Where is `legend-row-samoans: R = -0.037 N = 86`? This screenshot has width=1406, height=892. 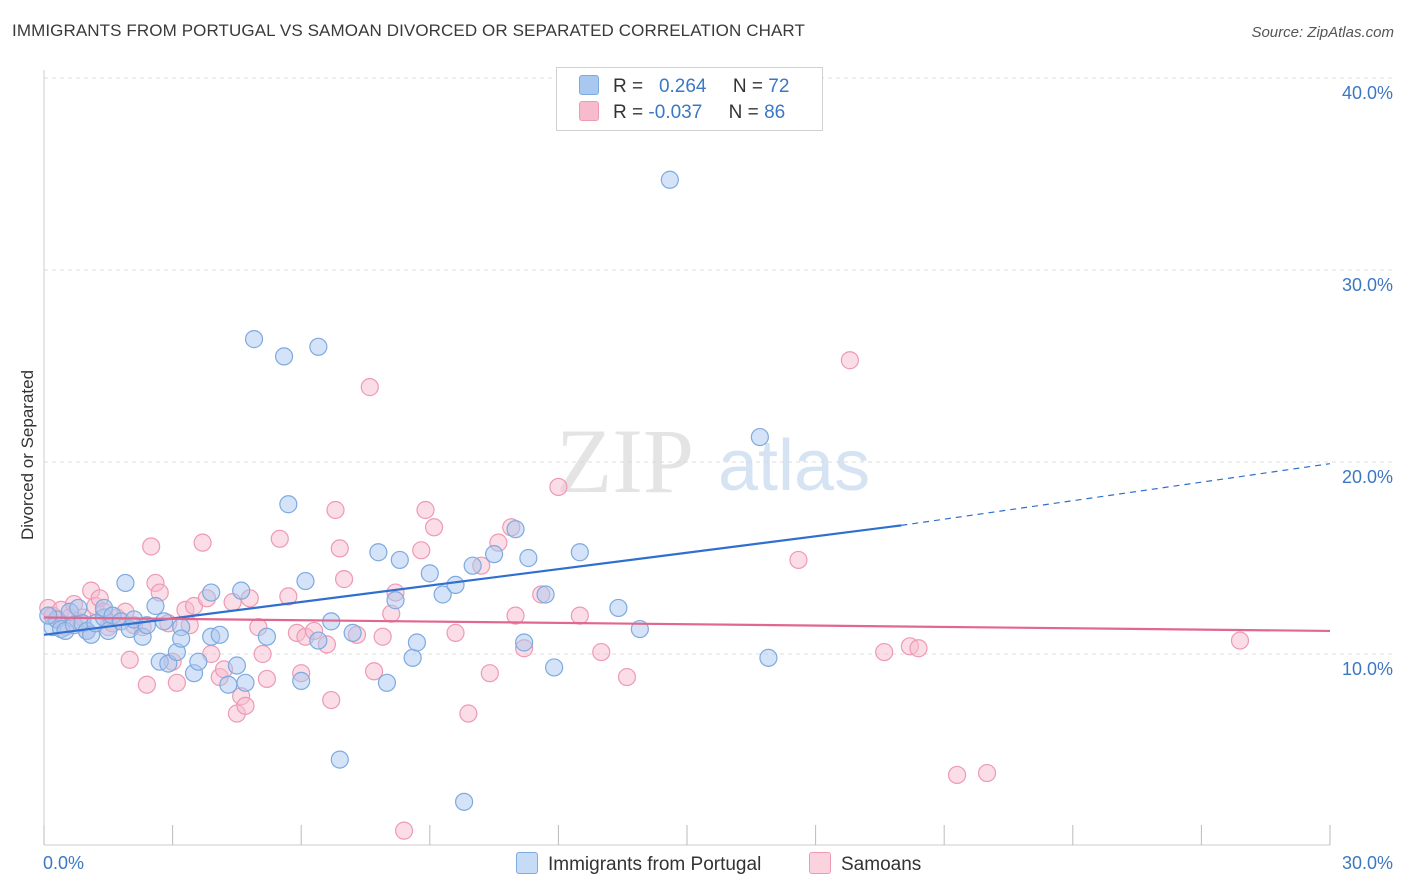
legend-row-samoans: R = -0.037 N = 86 is located at coordinates (682, 113).